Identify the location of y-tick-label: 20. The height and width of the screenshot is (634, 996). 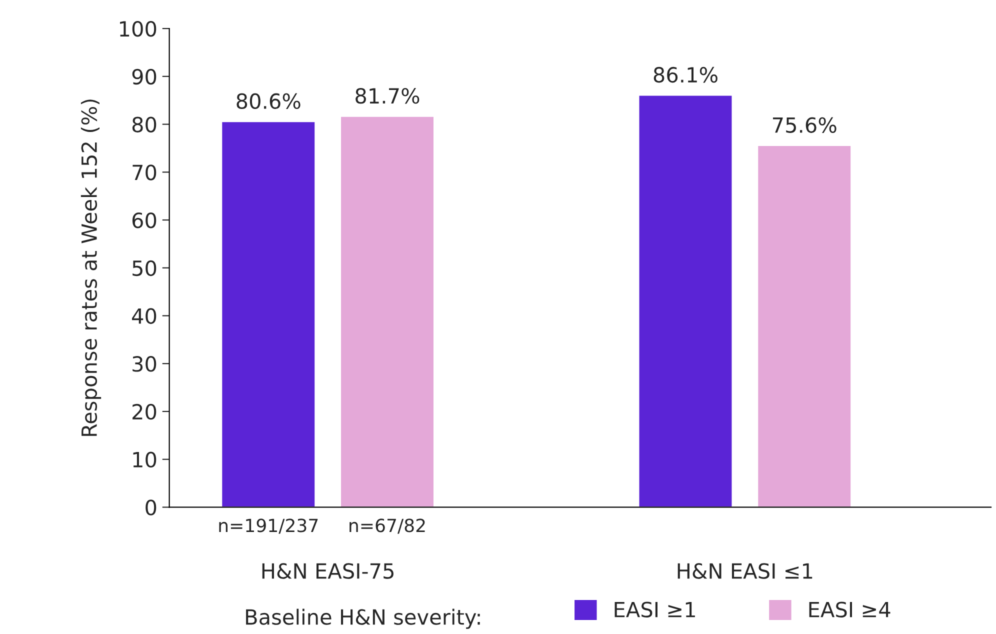
(144, 412).